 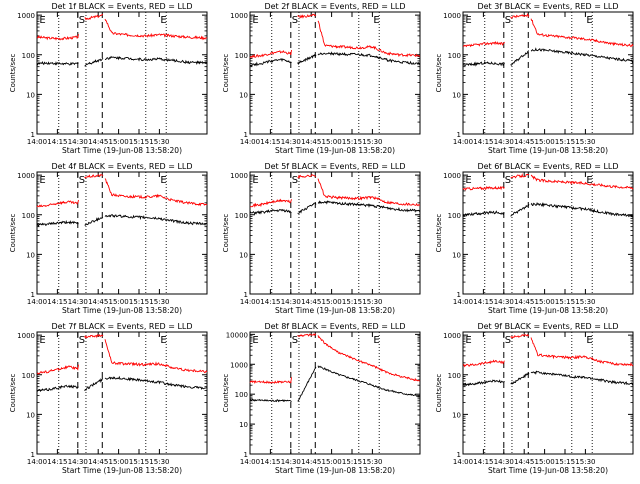 I want to click on chart-title: Det 5f BLACK = Events, RED = LLD, so click(x=334, y=166).